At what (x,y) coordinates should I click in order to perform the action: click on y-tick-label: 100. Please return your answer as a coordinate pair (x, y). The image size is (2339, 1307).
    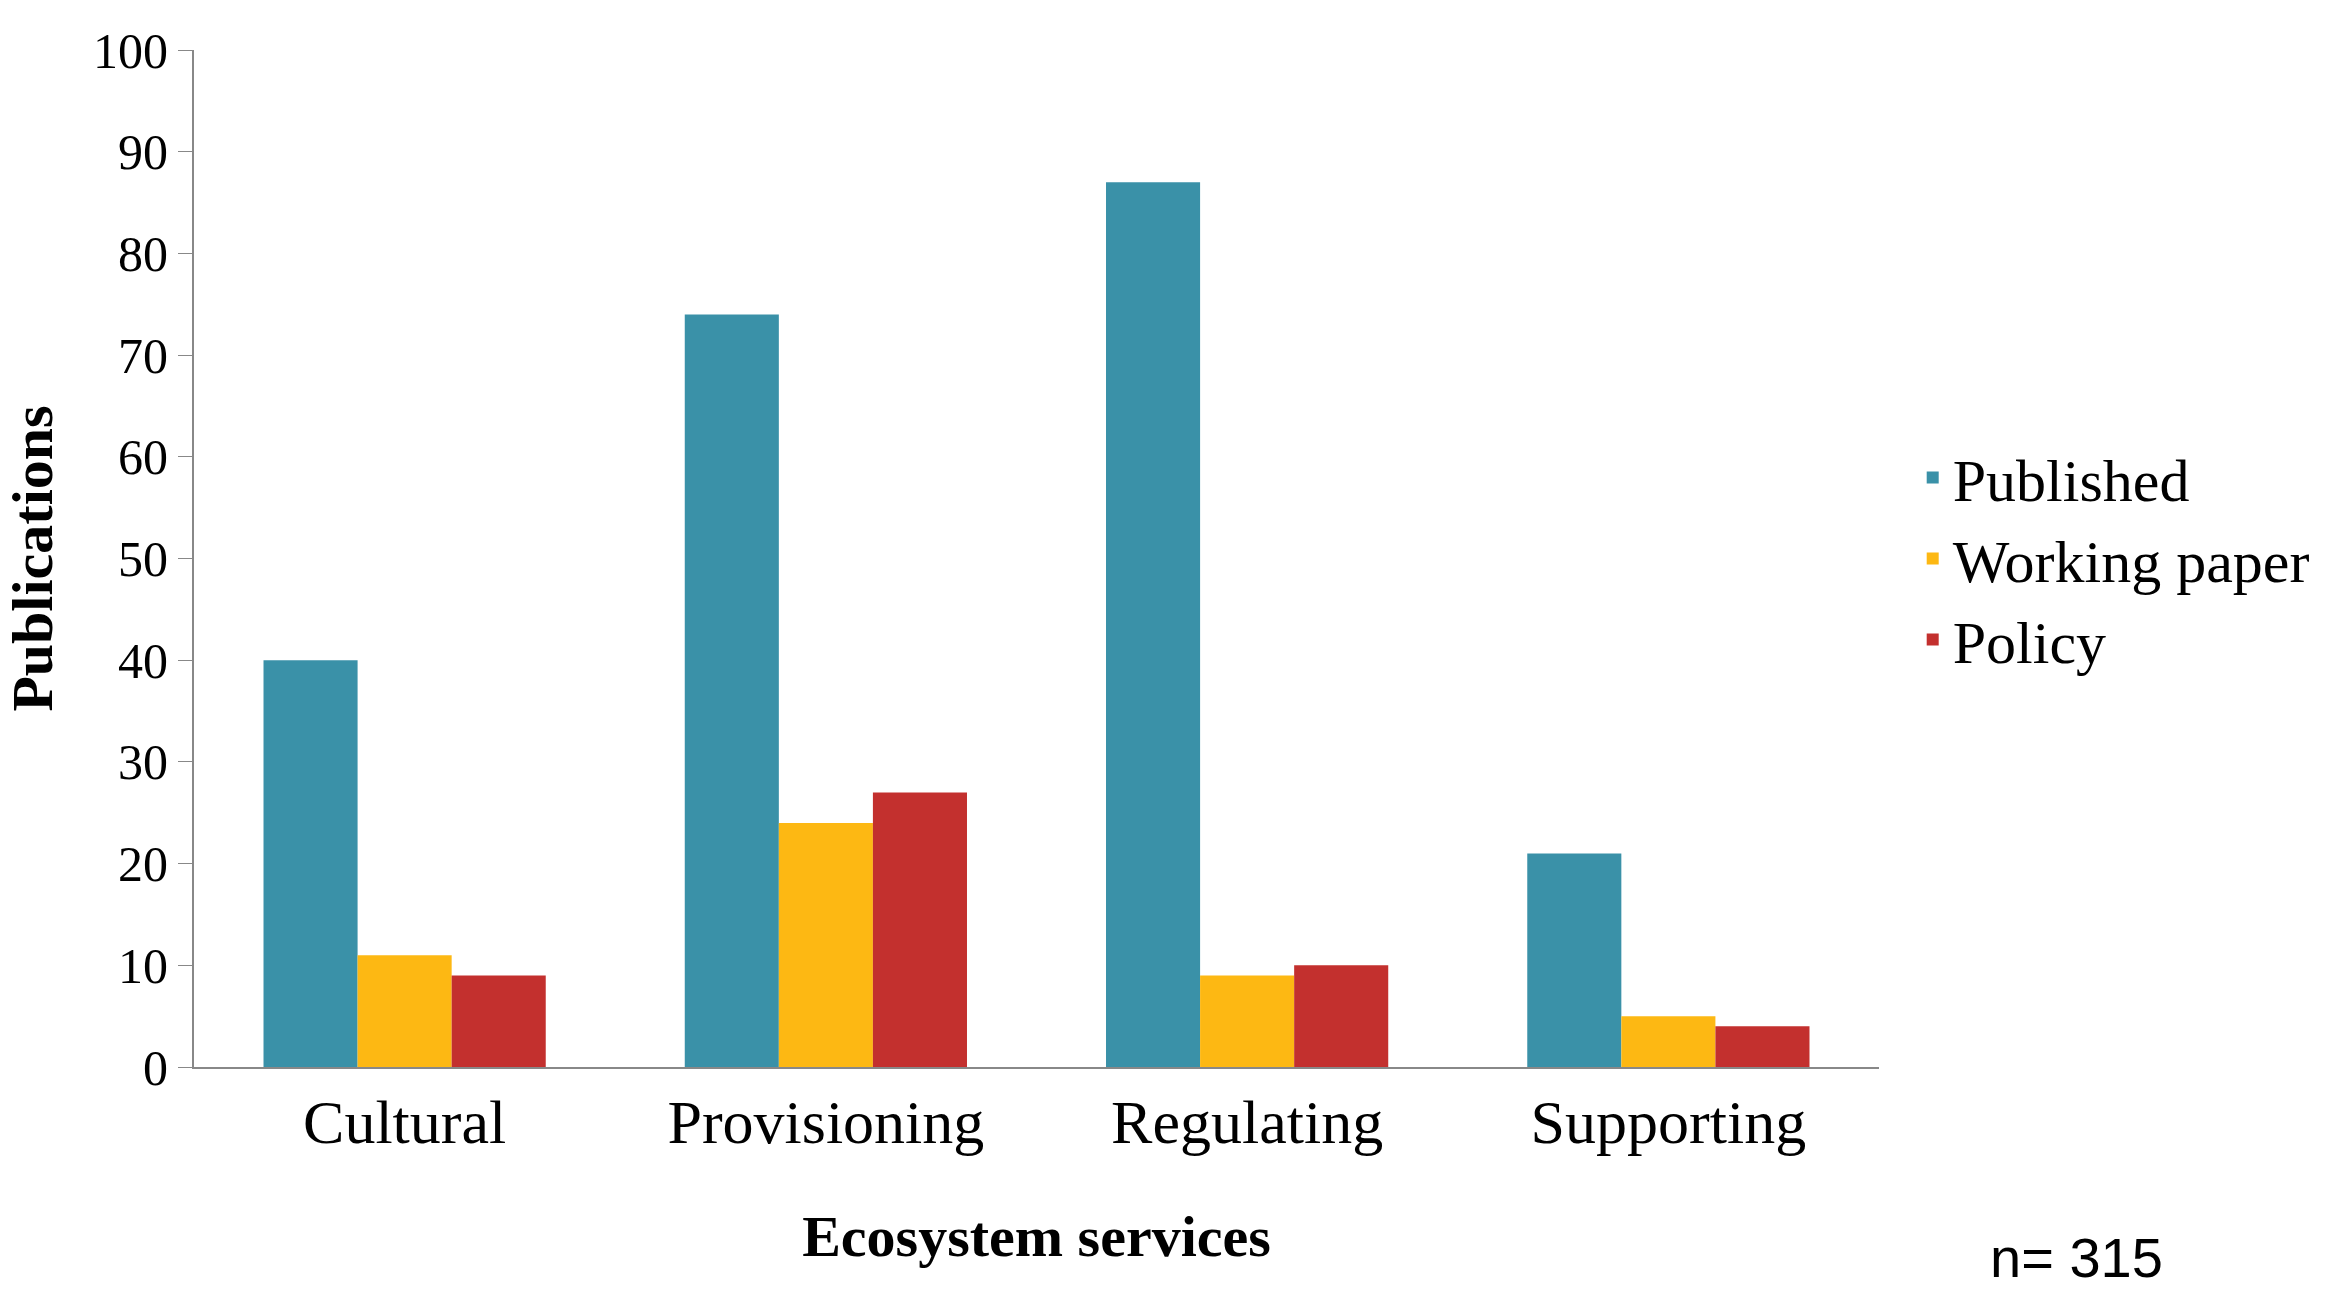
    Looking at the image, I should click on (130, 50).